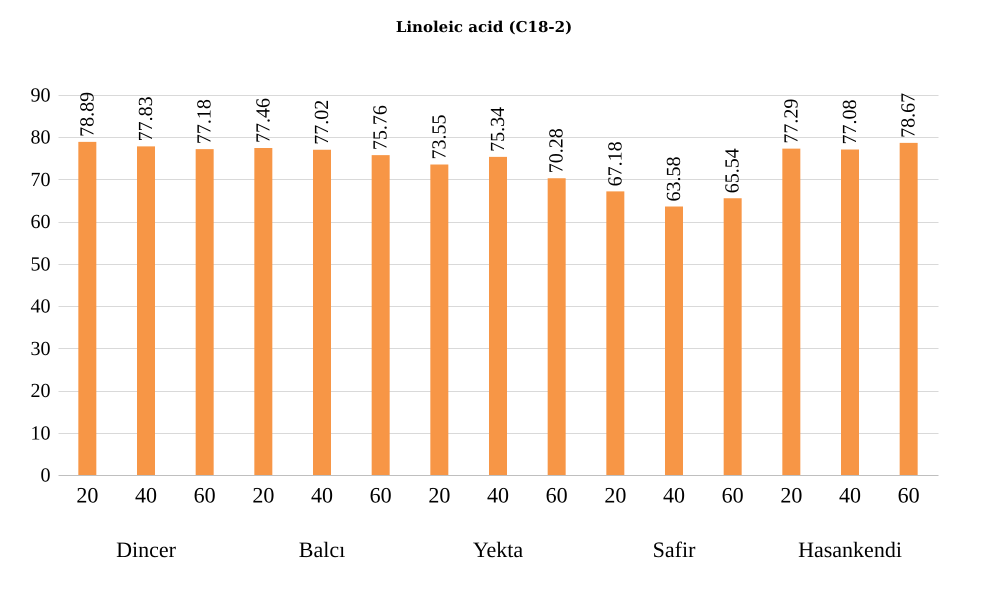 The height and width of the screenshot is (611, 987). What do you see at coordinates (40, 391) in the screenshot?
I see `y-tick-label: 20` at bounding box center [40, 391].